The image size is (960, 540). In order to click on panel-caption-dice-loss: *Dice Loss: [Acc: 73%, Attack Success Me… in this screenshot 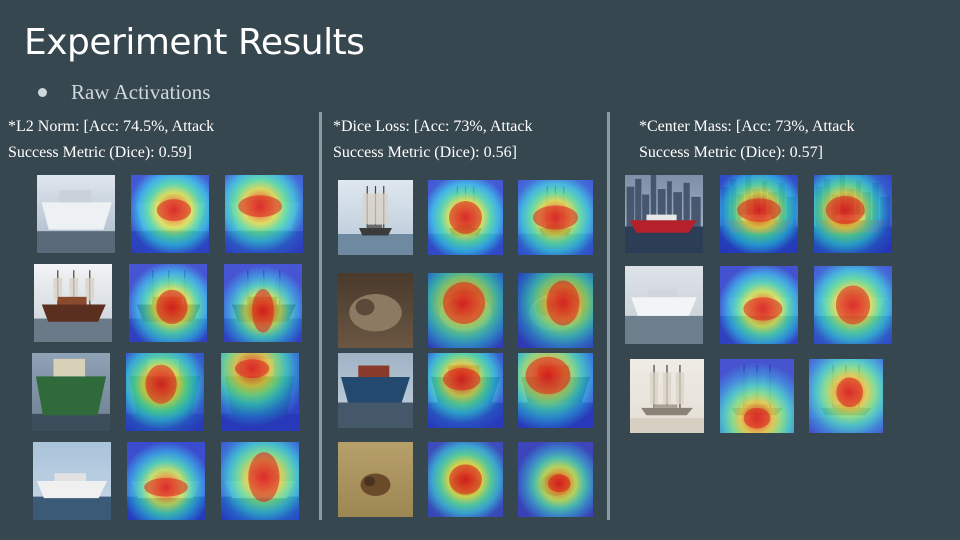, I will do `click(433, 140)`.